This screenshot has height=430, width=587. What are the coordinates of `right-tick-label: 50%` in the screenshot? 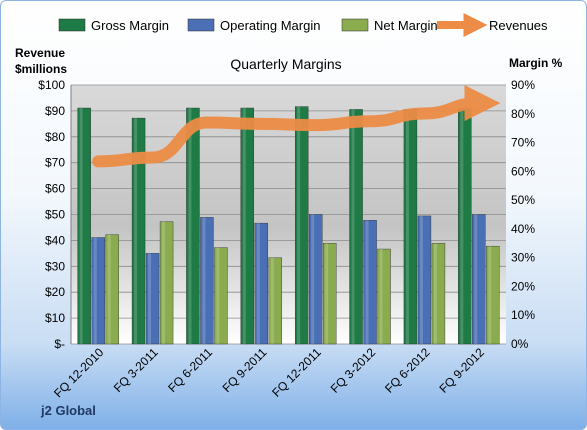 It's located at (523, 200).